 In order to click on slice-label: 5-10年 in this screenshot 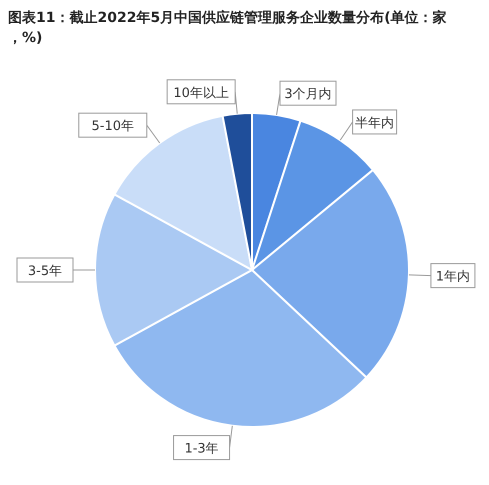, I will do `click(113, 126)`.